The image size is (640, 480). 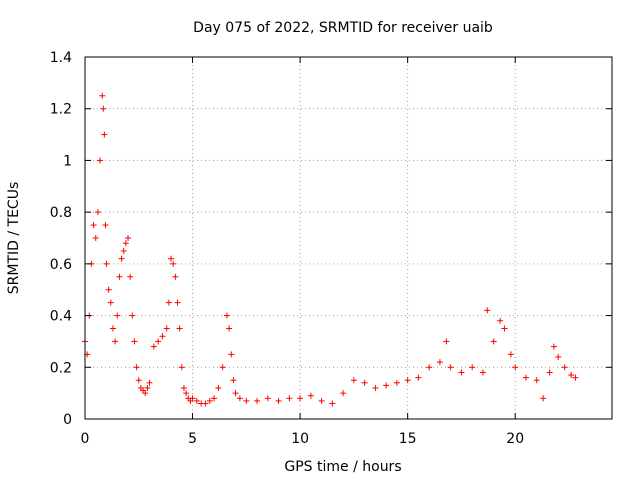 What do you see at coordinates (192, 439) in the screenshot?
I see `x-tick-label: 5` at bounding box center [192, 439].